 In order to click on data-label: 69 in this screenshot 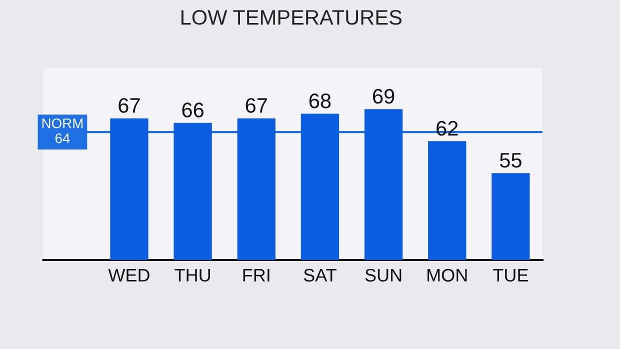, I will do `click(383, 96)`.